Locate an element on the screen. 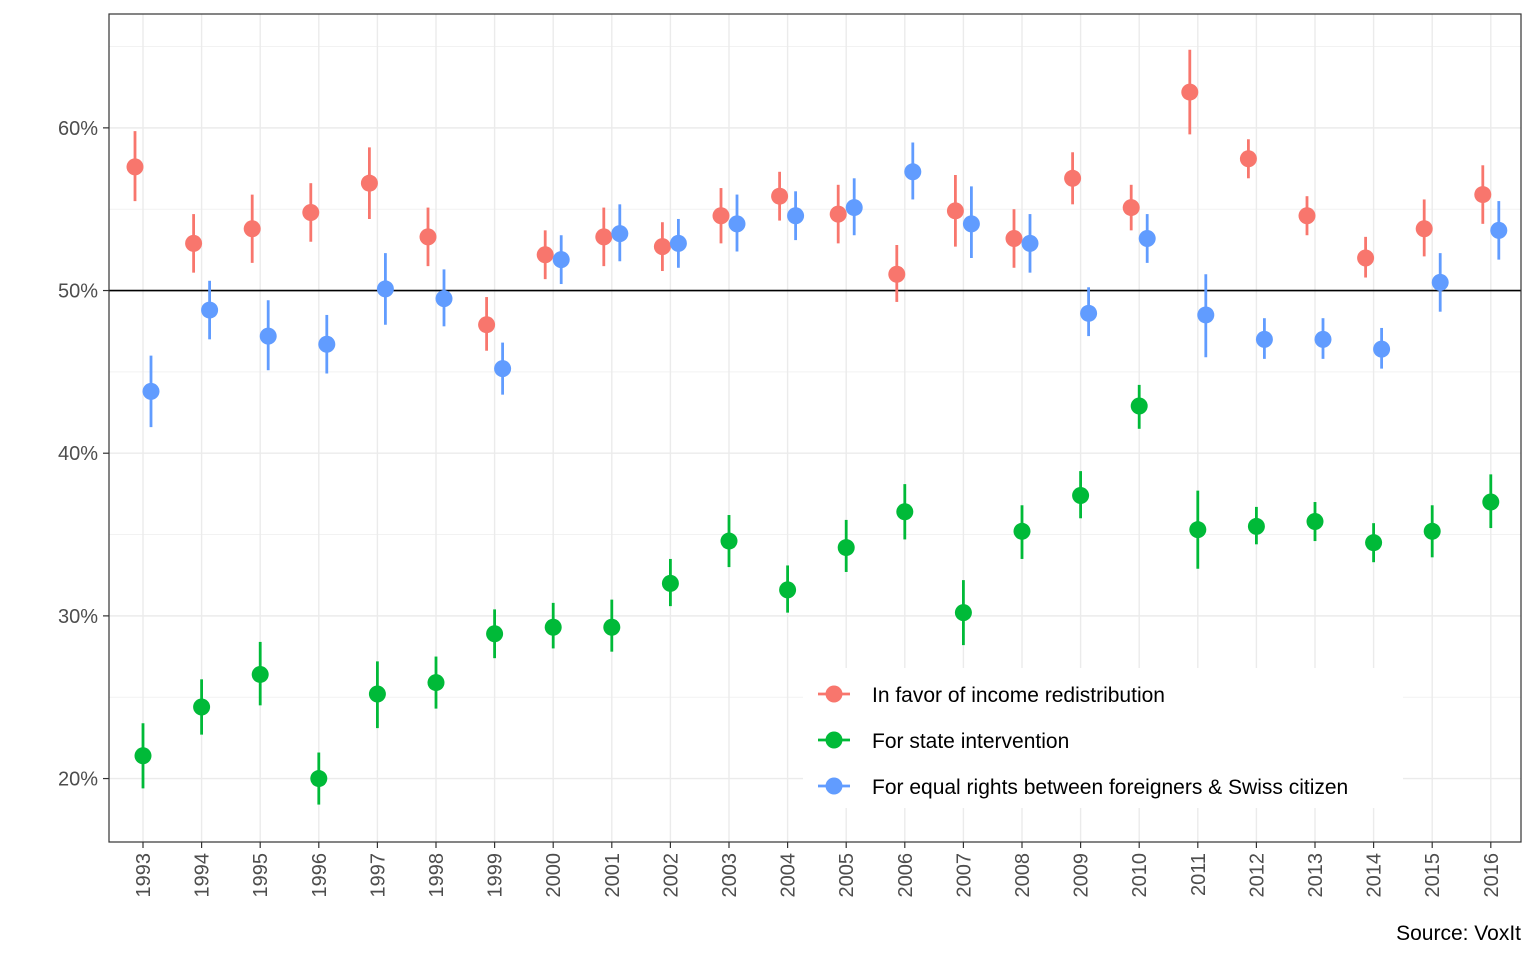  x-tick-label: 2000 is located at coordinates (554, 875).